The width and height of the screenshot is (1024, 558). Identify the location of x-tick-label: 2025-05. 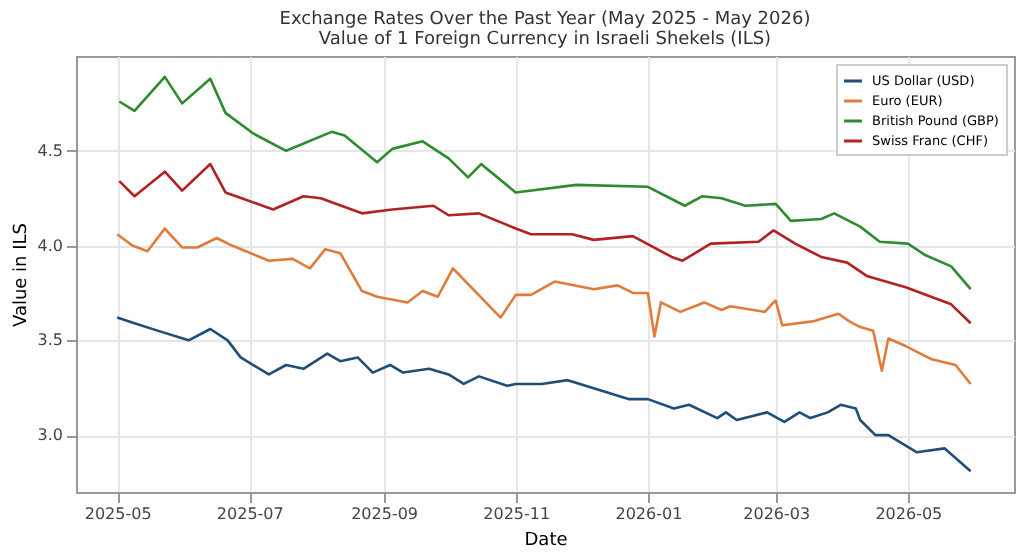
(118, 514).